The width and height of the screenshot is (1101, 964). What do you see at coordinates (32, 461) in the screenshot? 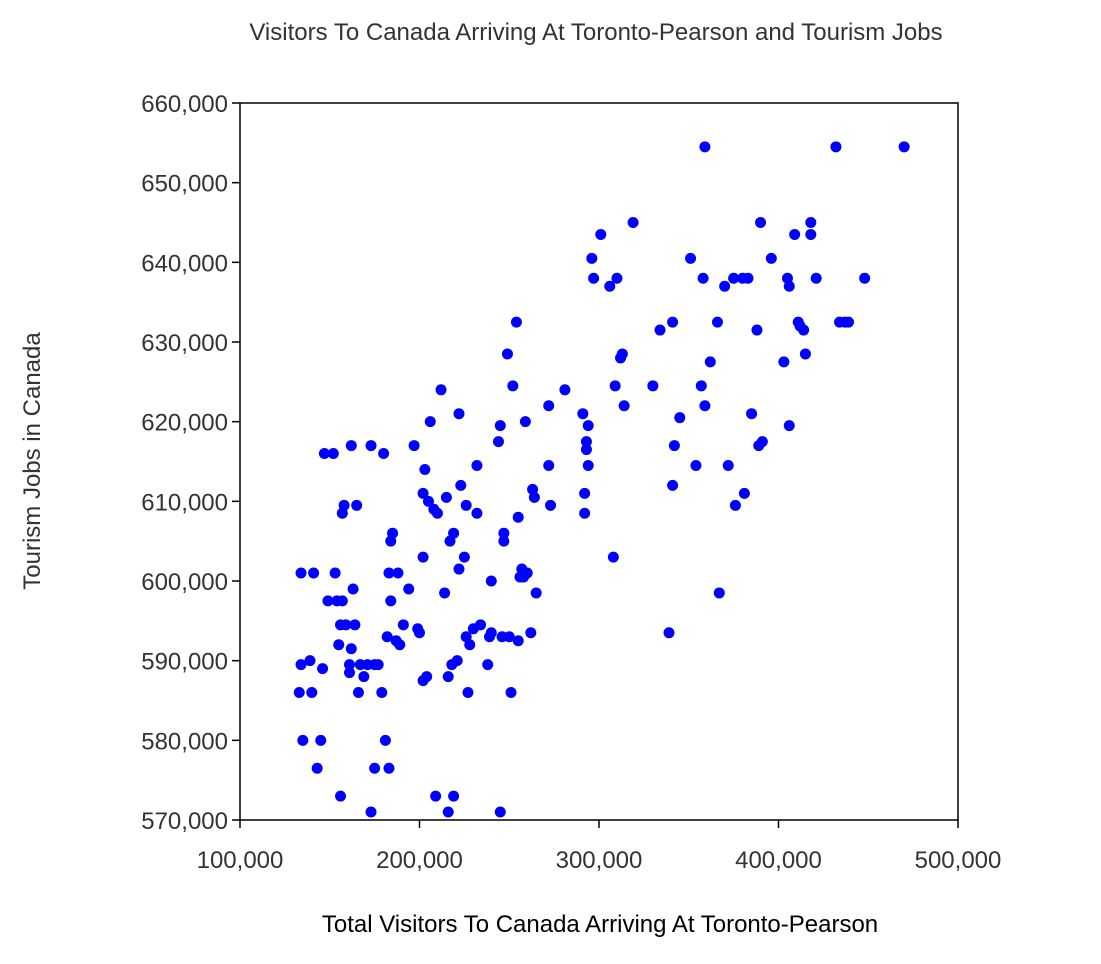
I see `y-axis-label: Tourism Jobs in Canada` at bounding box center [32, 461].